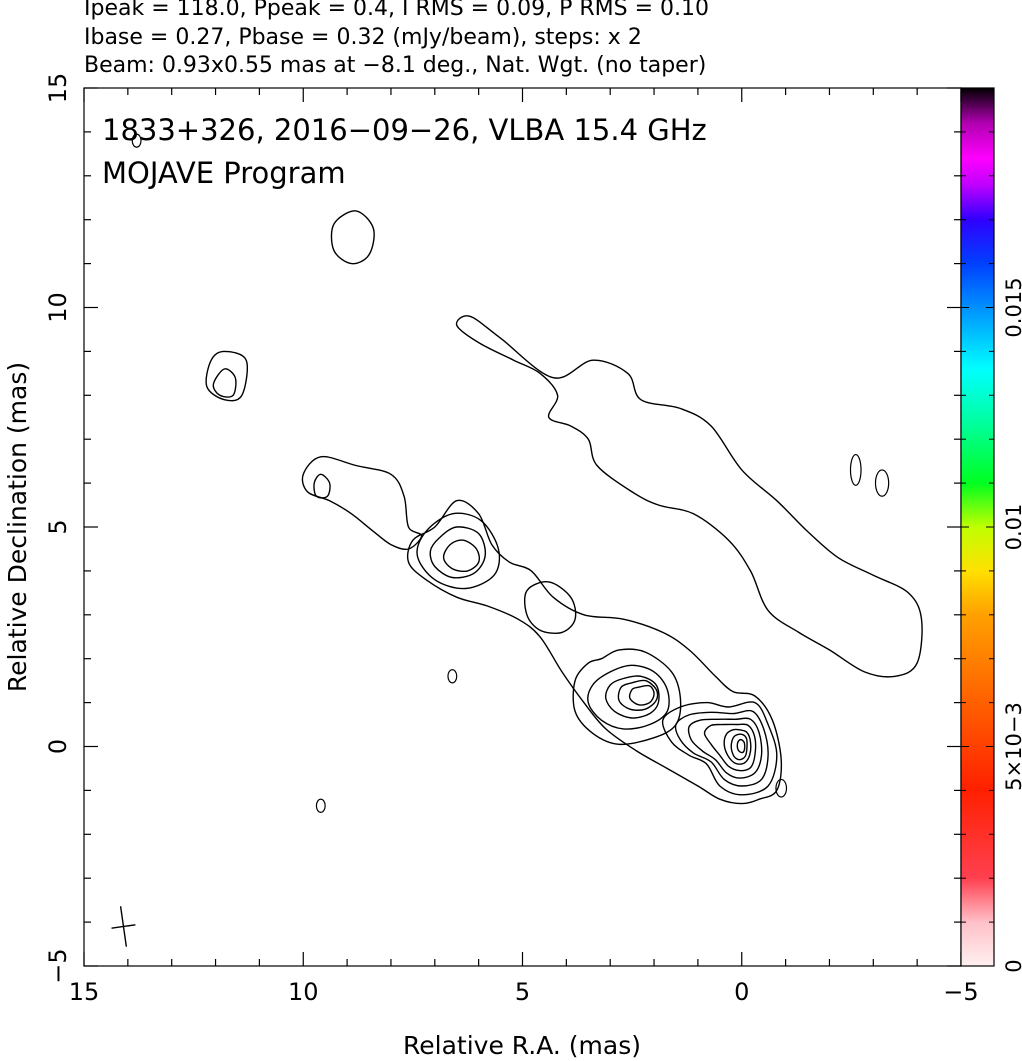 This screenshot has width=1022, height=1061. Describe the element at coordinates (1012, 527) in the screenshot. I see `colorbar-tick-label: 0.01` at that location.